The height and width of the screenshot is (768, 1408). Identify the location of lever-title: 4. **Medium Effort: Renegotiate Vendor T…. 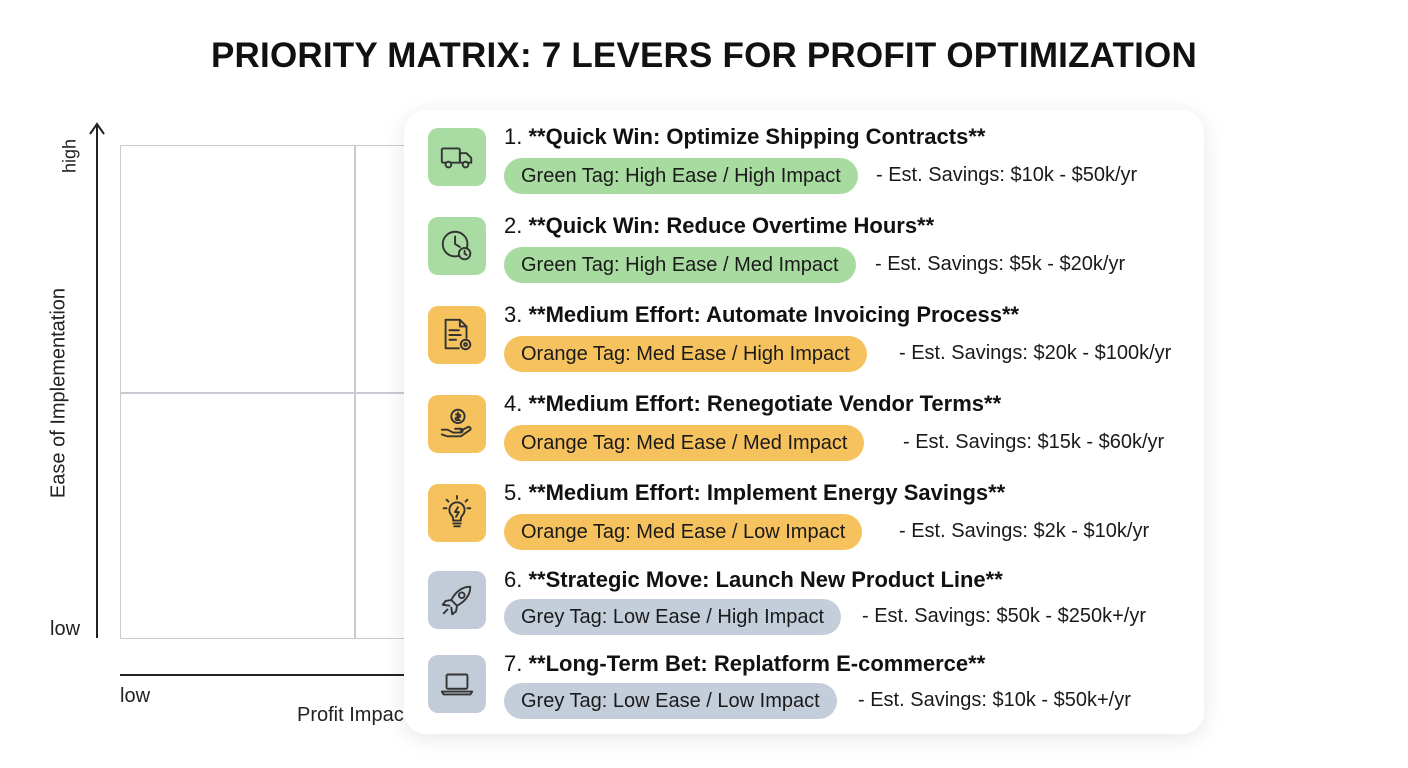
(753, 403).